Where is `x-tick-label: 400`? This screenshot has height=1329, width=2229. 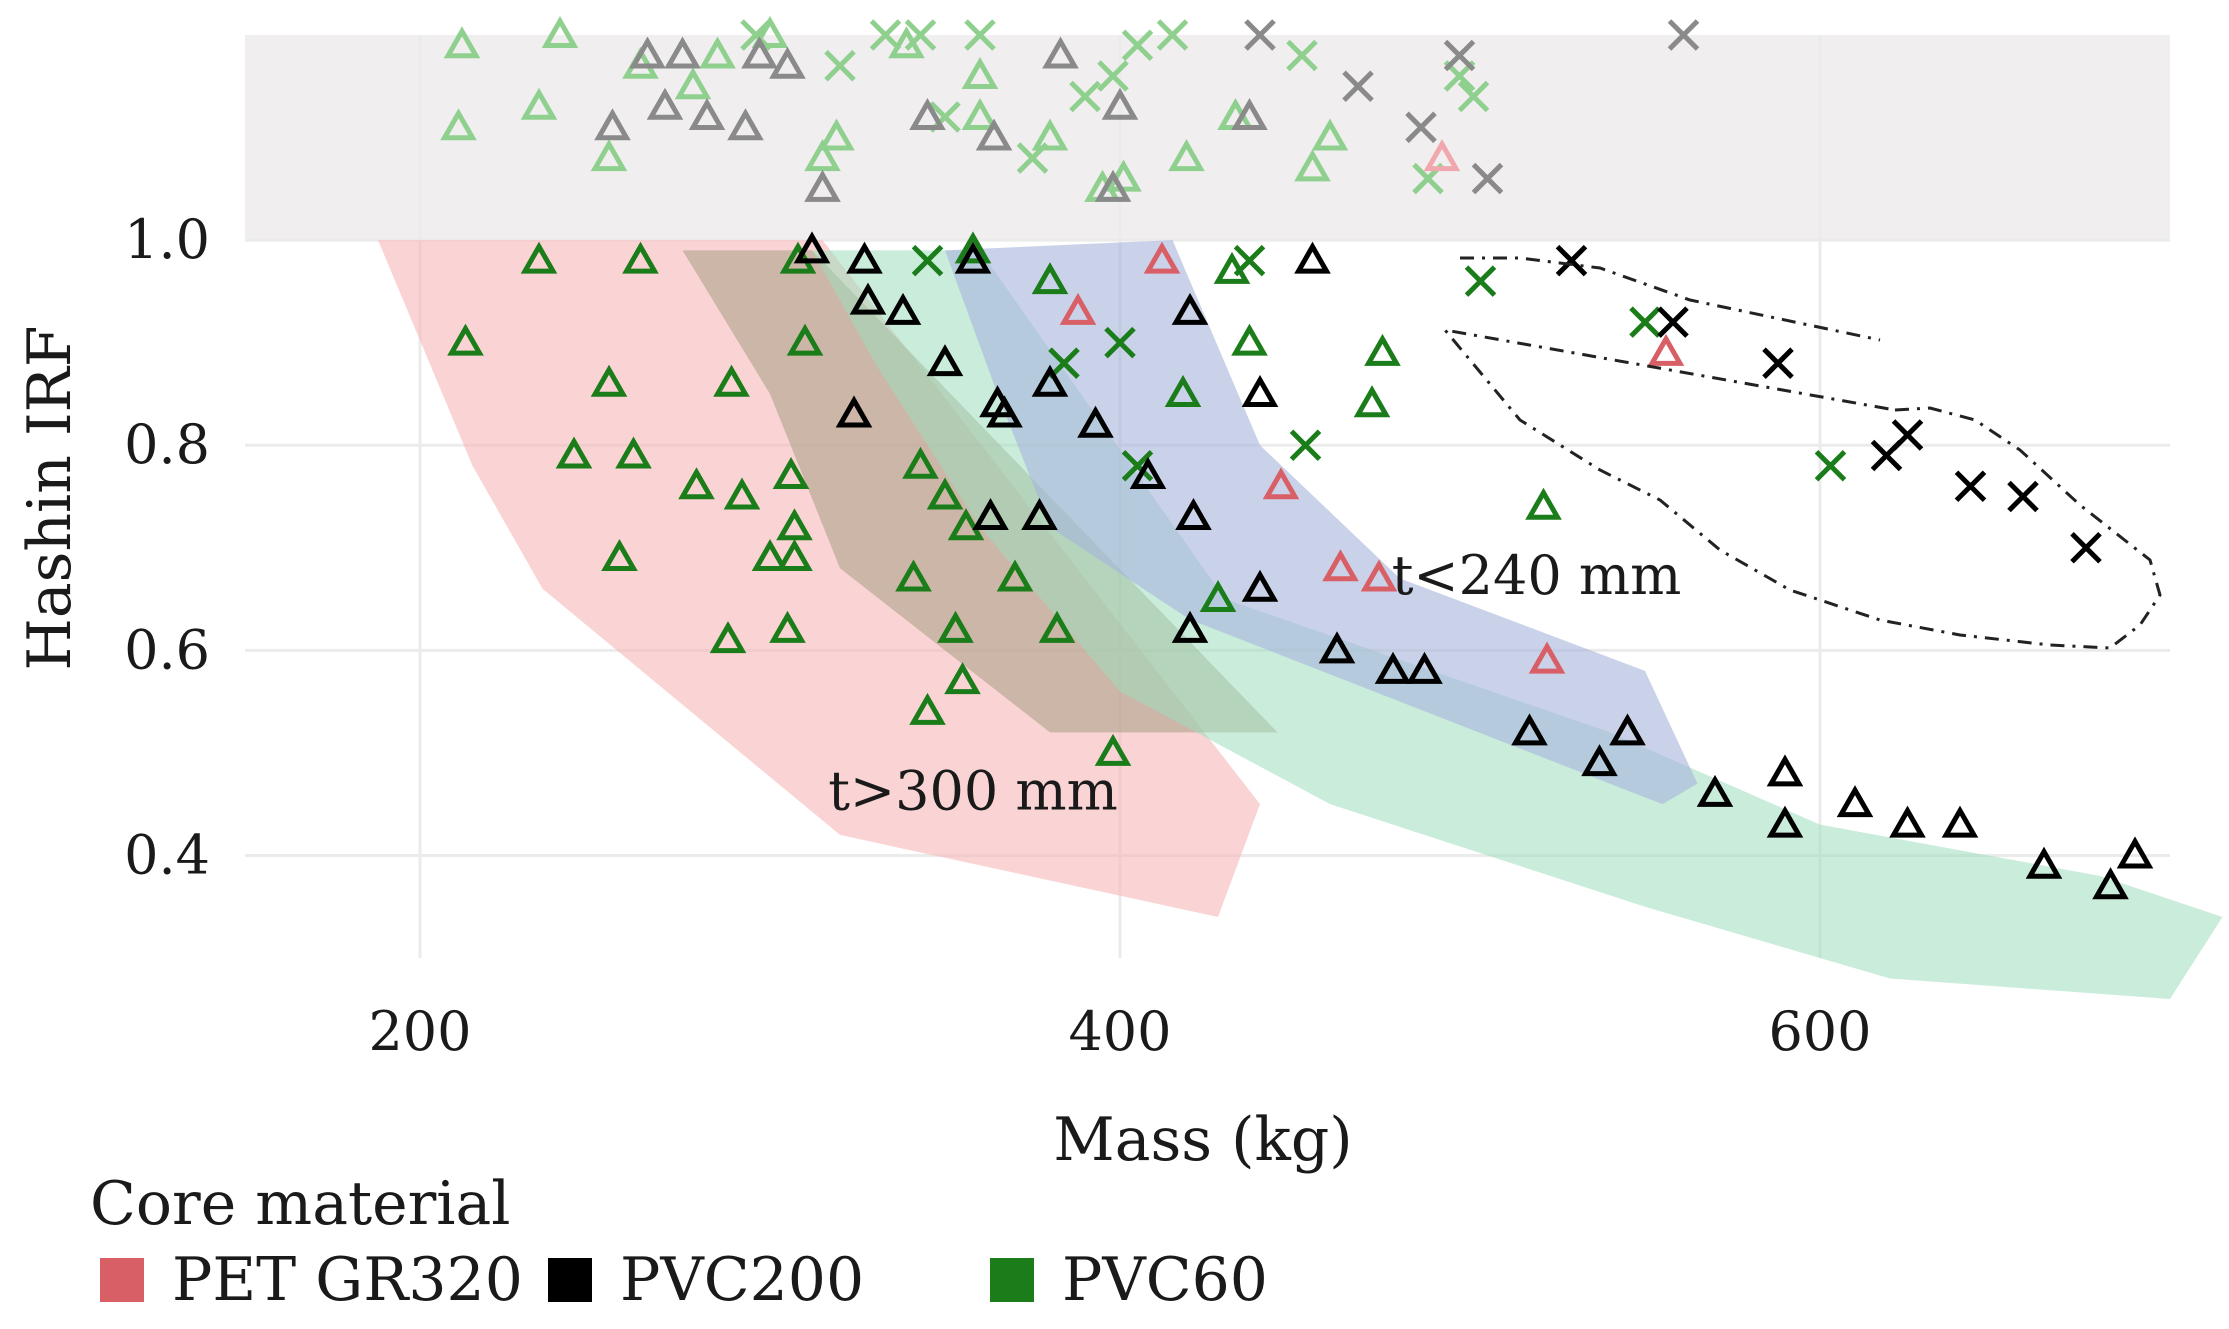 x-tick-label: 400 is located at coordinates (1119, 1031).